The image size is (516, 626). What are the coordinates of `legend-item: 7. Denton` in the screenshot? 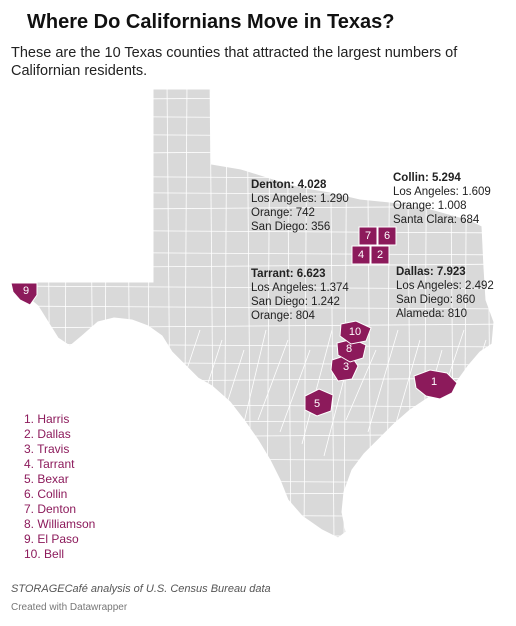 It's located at (50, 509).